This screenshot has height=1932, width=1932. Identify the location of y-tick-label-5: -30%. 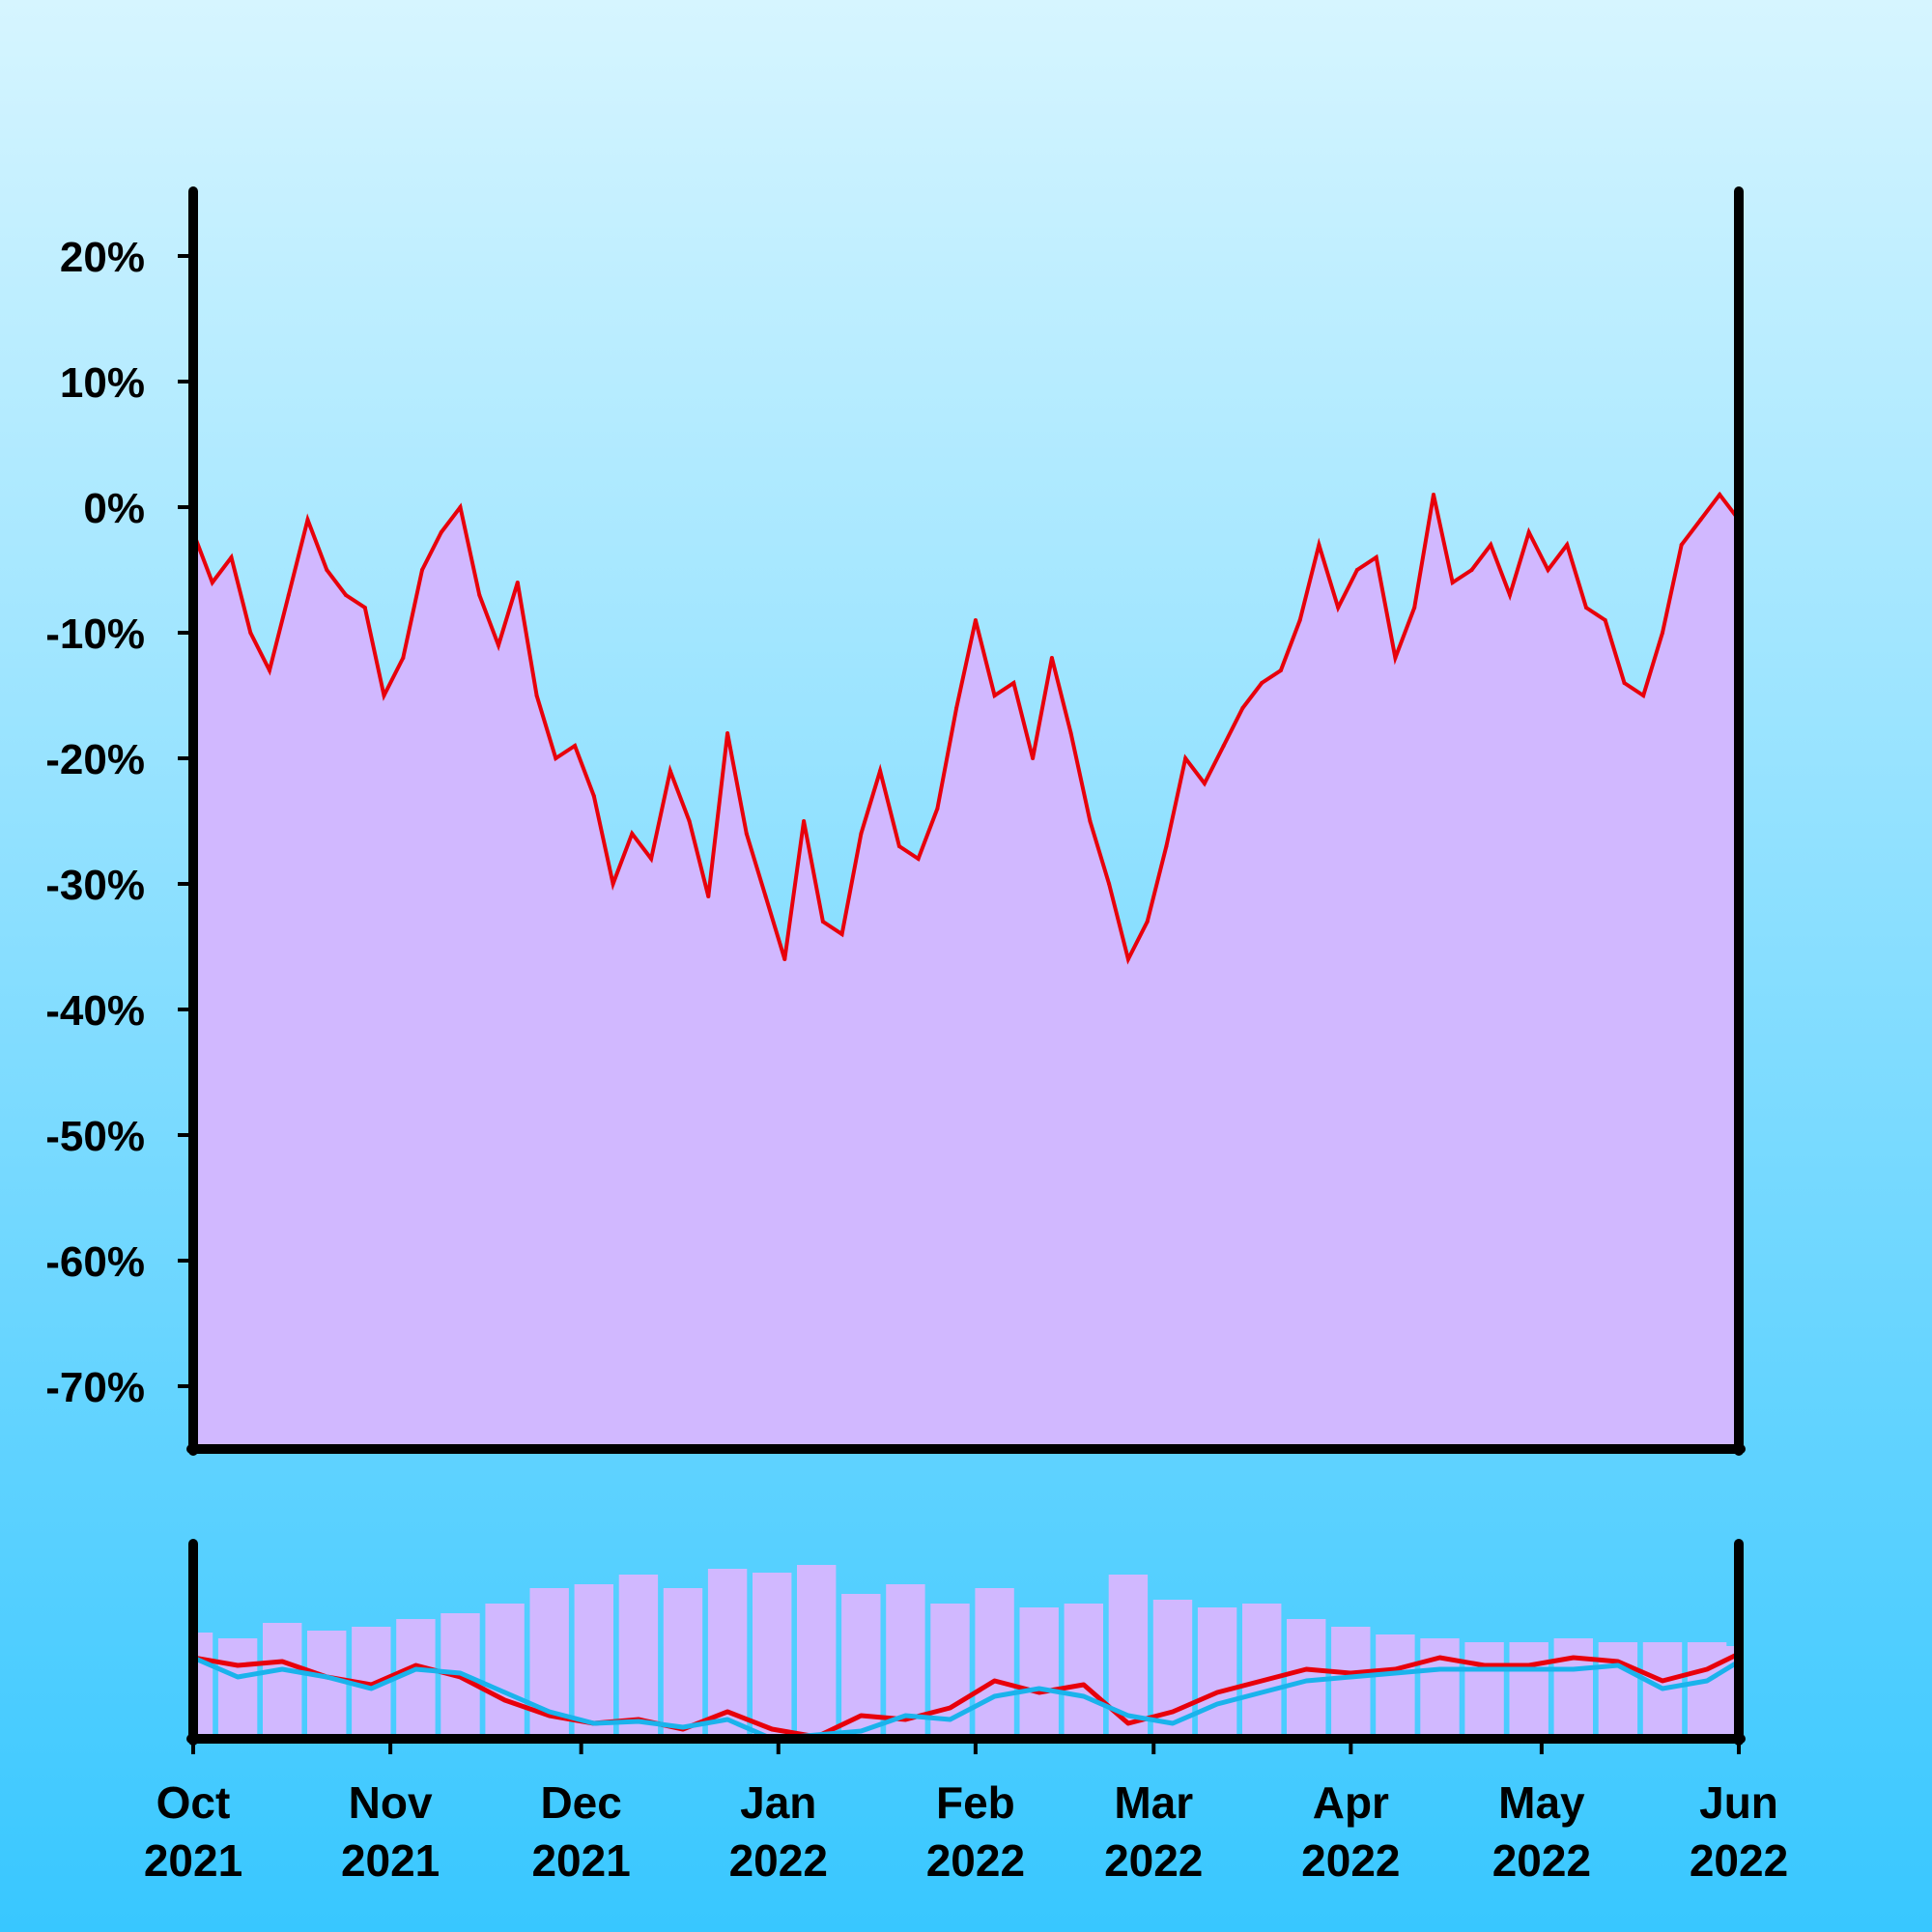
(95, 885).